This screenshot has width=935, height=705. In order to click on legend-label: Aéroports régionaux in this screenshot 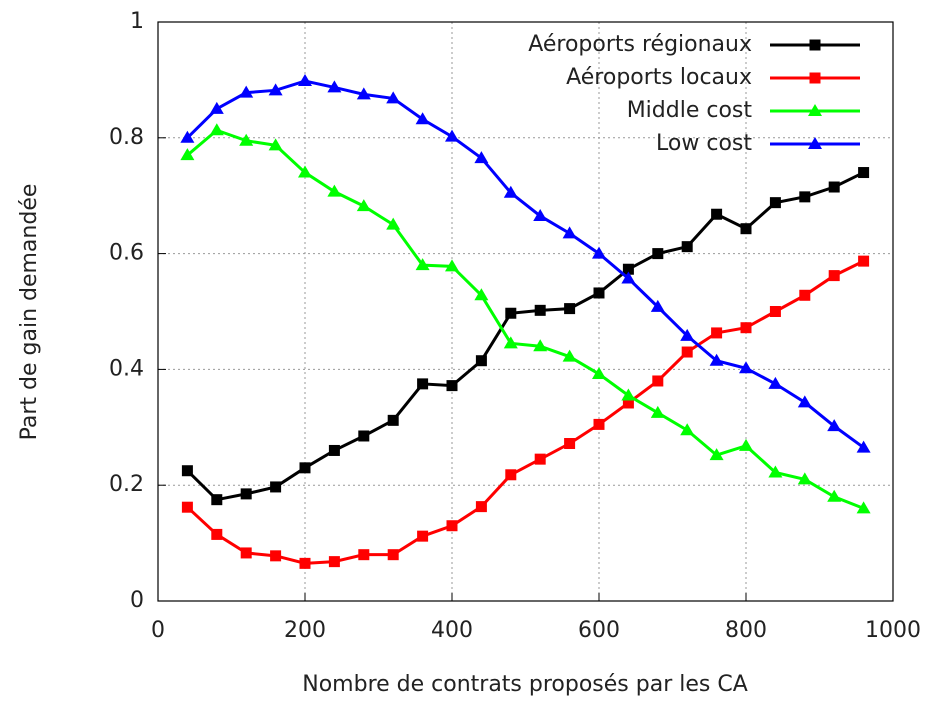, I will do `click(640, 44)`.